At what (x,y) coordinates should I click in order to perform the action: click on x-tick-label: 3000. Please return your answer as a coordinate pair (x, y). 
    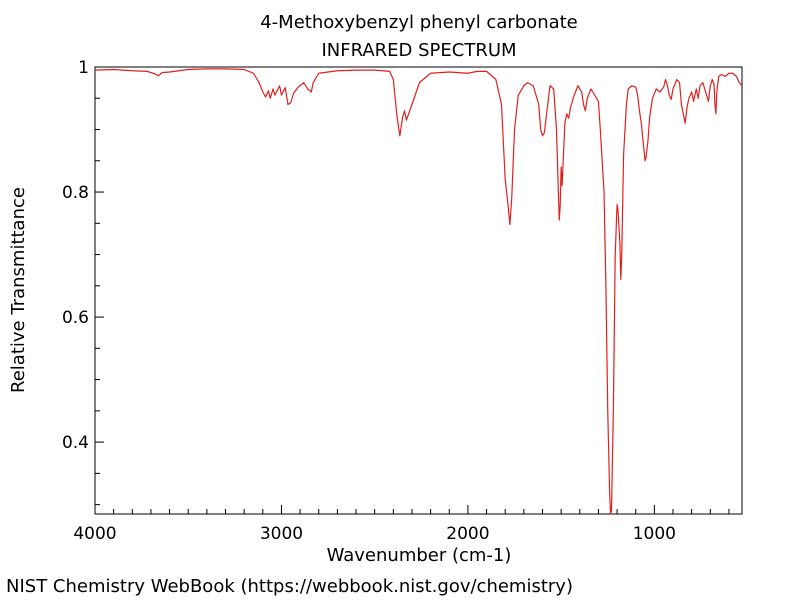
    Looking at the image, I should click on (281, 534).